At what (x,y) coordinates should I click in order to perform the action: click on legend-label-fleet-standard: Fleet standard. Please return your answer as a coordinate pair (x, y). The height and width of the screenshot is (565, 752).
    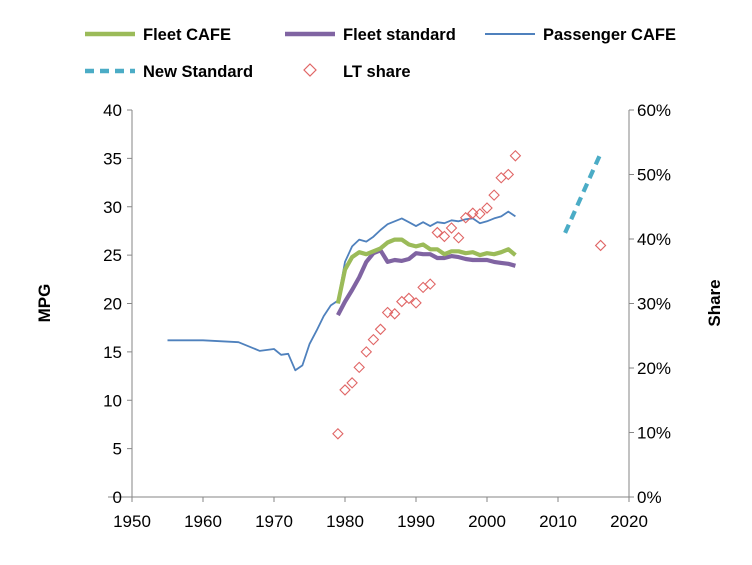
    Looking at the image, I should click on (399, 35).